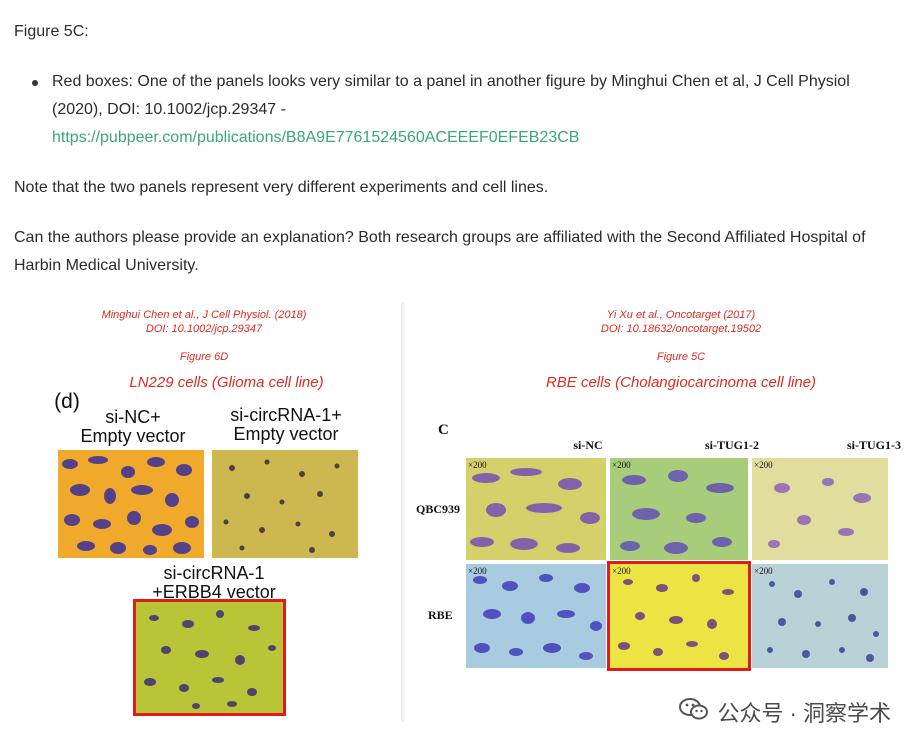 The image size is (921, 747). What do you see at coordinates (681, 315) in the screenshot?
I see `right-citation-line1: Yi Xu et al., Oncotarget (2017)` at bounding box center [681, 315].